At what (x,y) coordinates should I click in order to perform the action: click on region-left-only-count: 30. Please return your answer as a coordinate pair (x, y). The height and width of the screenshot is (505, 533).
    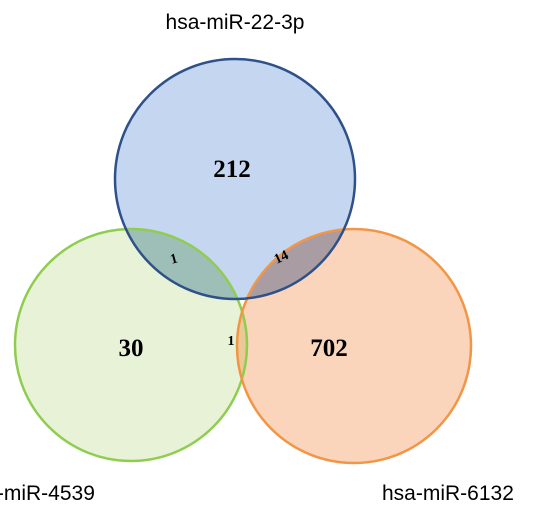
    Looking at the image, I should click on (131, 348).